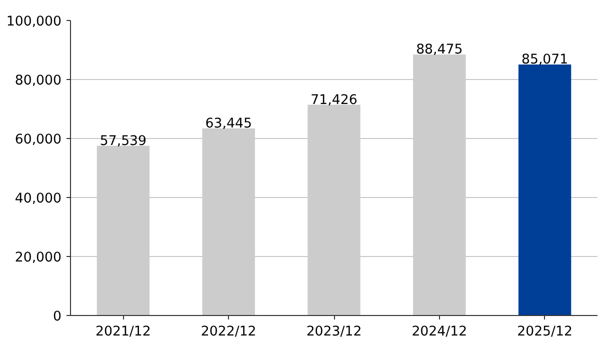 The height and width of the screenshot is (345, 615). Describe the element at coordinates (38, 258) in the screenshot. I see `y-tick-label: 20,000` at that location.